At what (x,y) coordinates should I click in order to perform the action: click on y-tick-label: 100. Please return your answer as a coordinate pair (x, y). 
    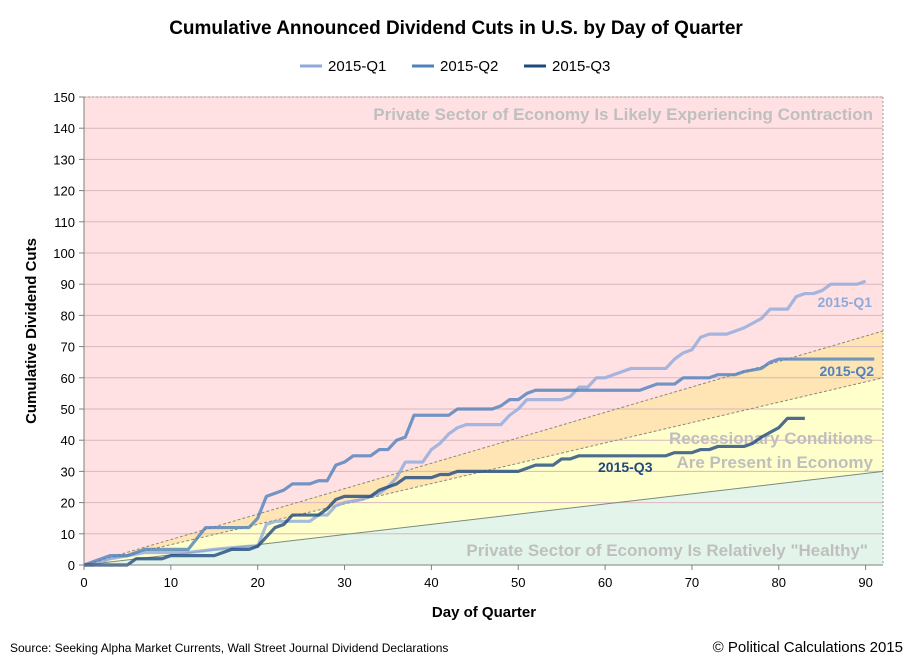
    Looking at the image, I should click on (64, 253).